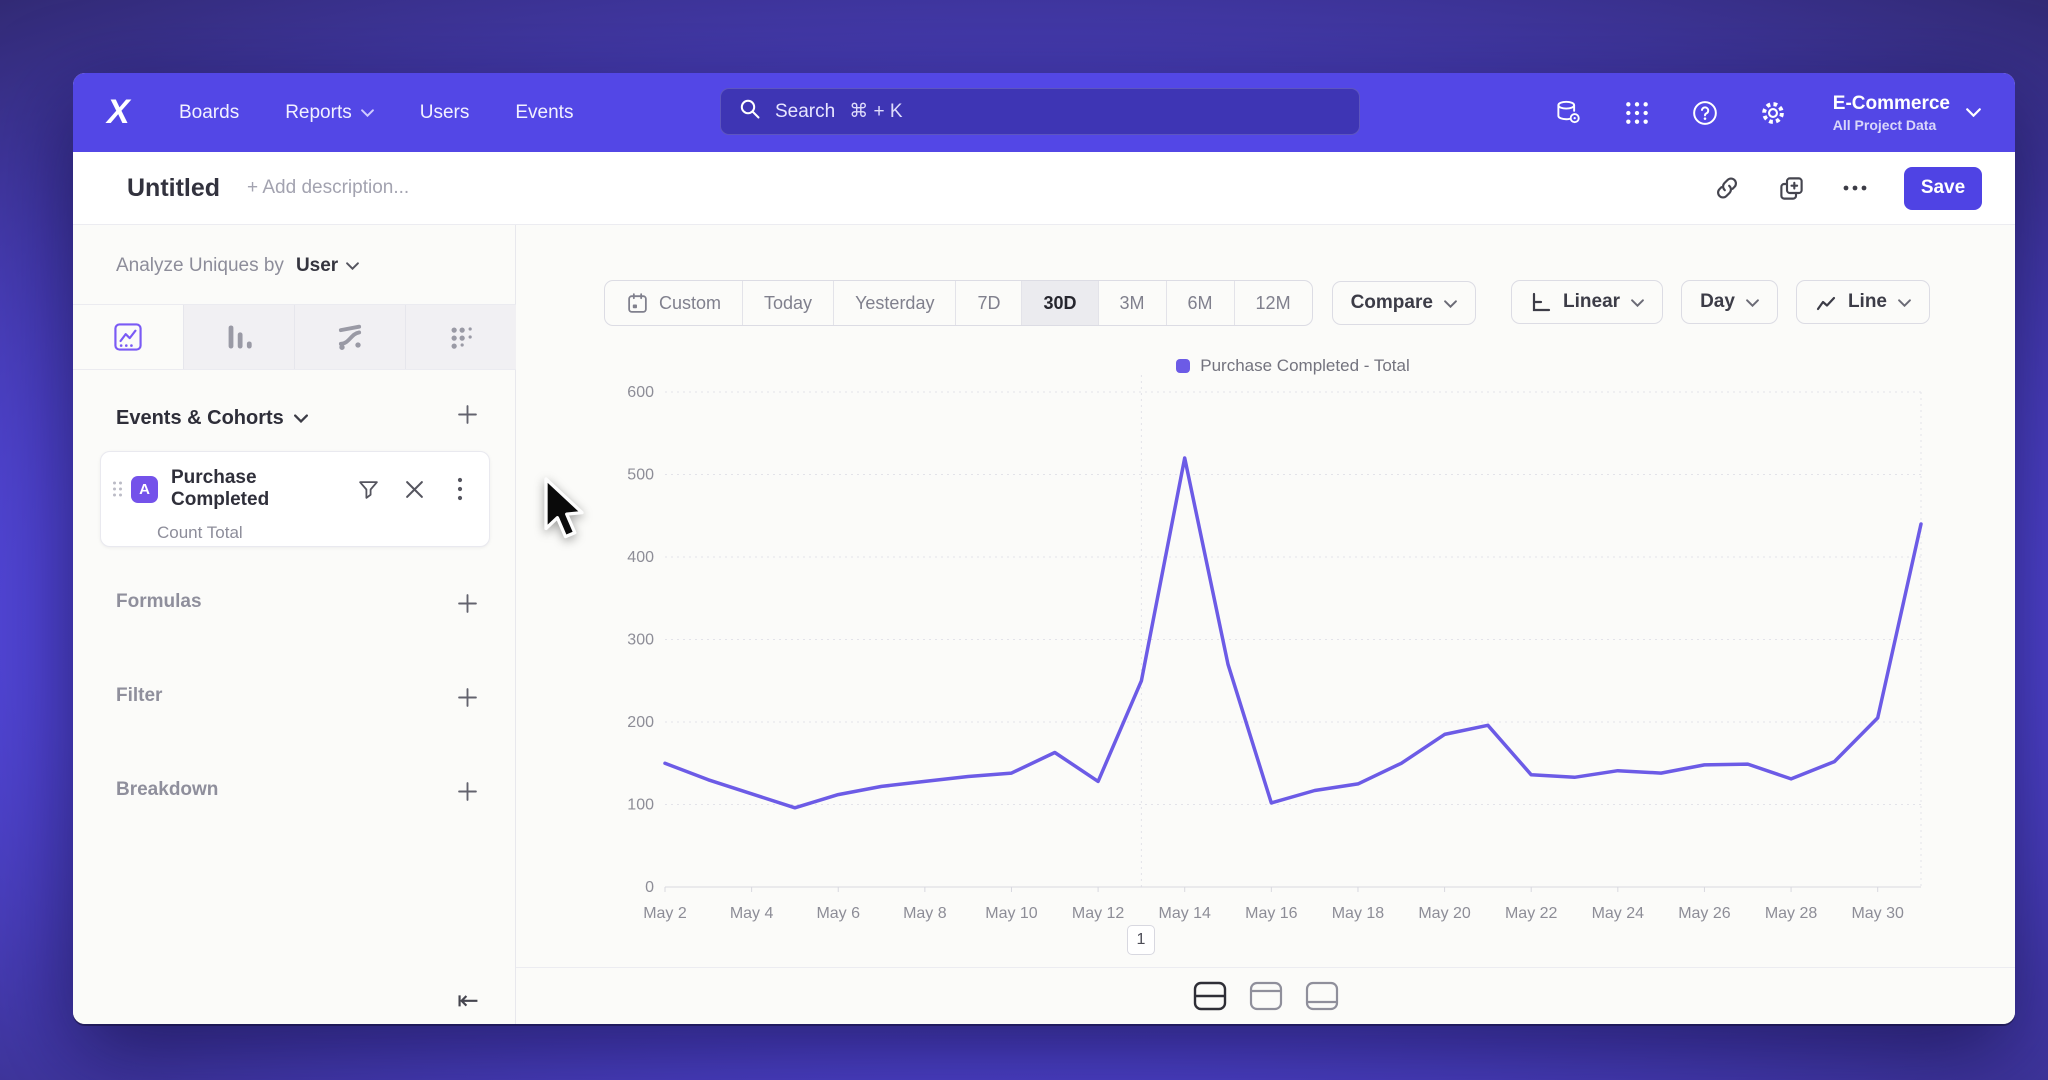  Describe the element at coordinates (989, 303) in the screenshot. I see `range-7d: 7D` at that location.